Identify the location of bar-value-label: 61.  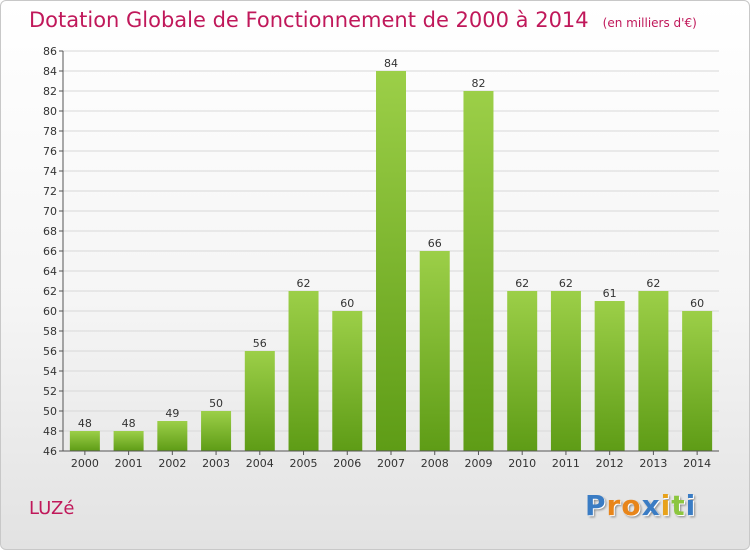
(610, 293).